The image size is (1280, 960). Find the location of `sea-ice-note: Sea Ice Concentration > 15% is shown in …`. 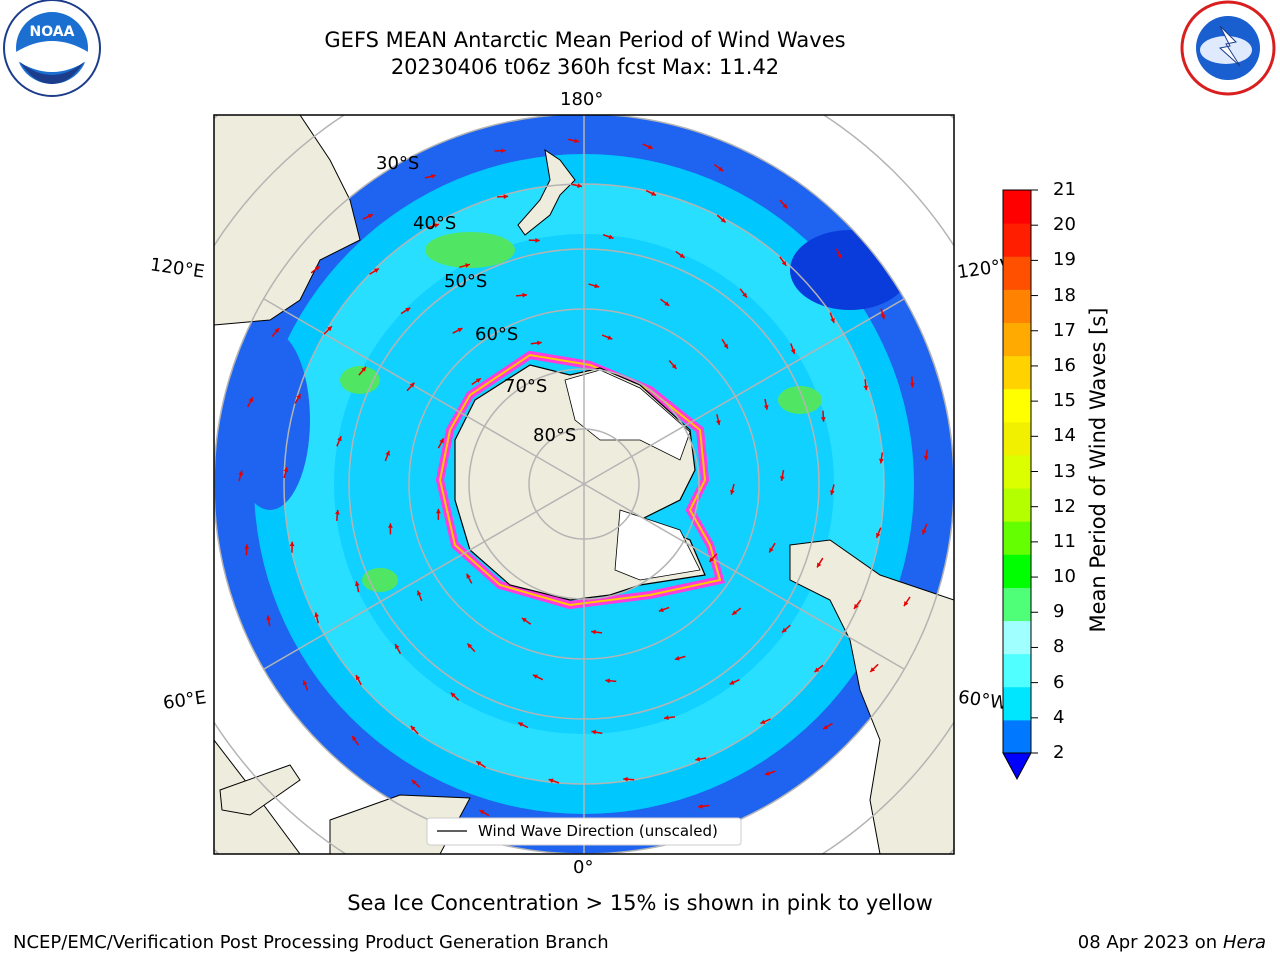

sea-ice-note: Sea Ice Concentration > 15% is shown in … is located at coordinates (640, 903).